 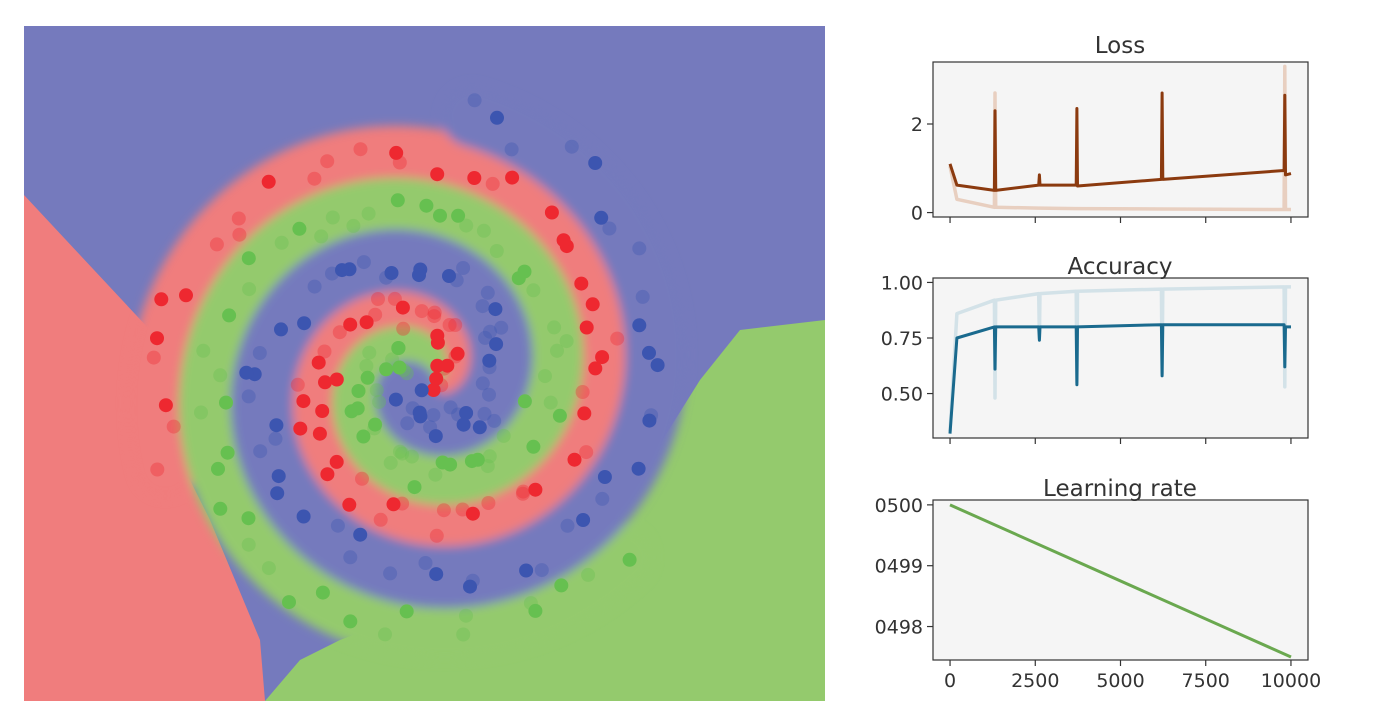 What do you see at coordinates (902, 339) in the screenshot?
I see `y-tick-label: 0.75` at bounding box center [902, 339].